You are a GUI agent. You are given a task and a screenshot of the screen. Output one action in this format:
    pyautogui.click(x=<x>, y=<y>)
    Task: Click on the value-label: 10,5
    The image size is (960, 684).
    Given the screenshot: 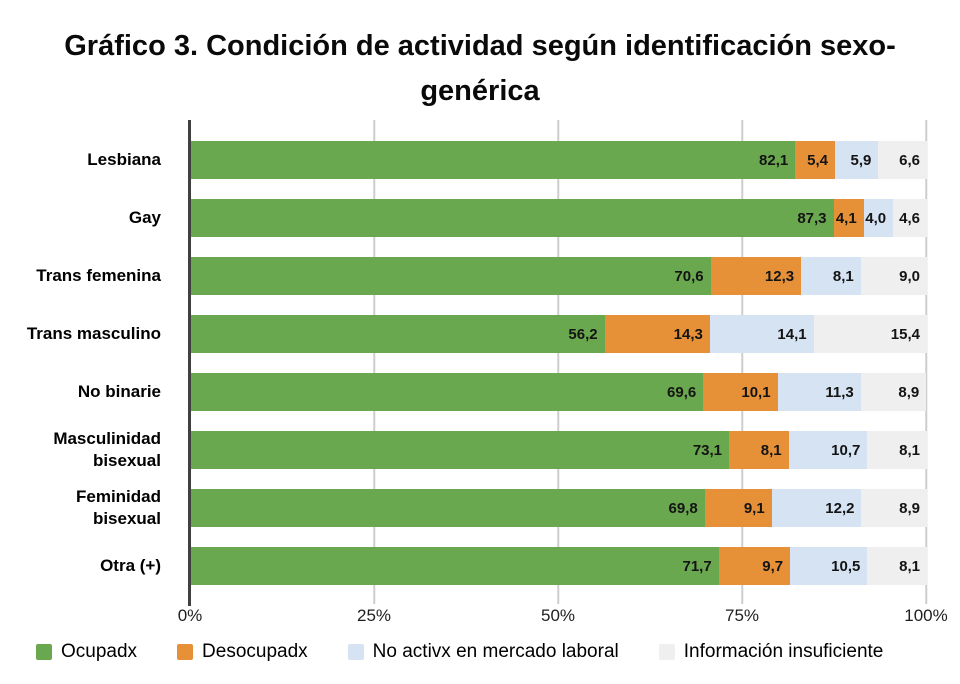 What is the action you would take?
    pyautogui.click(x=846, y=566)
    